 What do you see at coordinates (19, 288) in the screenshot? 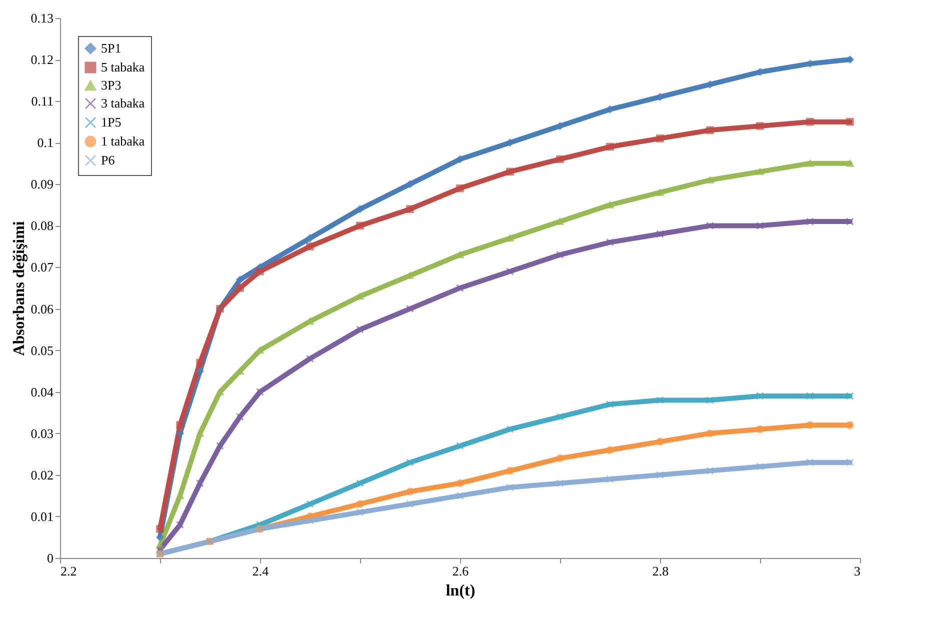
I see `y-axis-title: Absorbans değişimi` at bounding box center [19, 288].